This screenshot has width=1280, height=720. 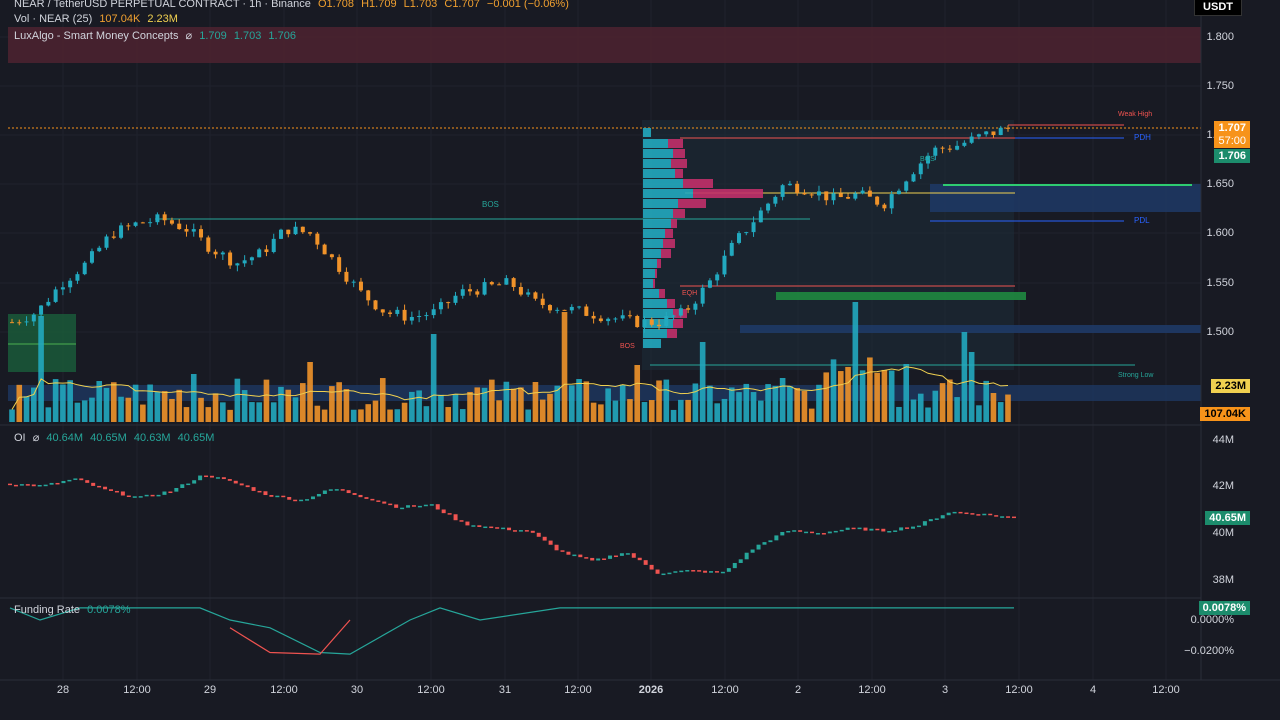 I want to click on close-value: C1.707, so click(x=462, y=5).